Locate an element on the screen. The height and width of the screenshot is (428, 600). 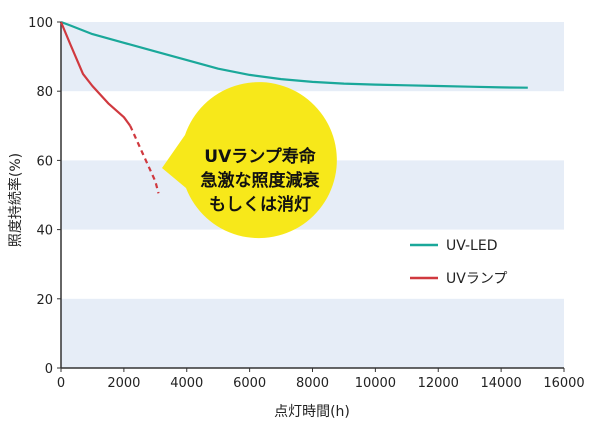
callout-bubble is located at coordinates (249, 160).